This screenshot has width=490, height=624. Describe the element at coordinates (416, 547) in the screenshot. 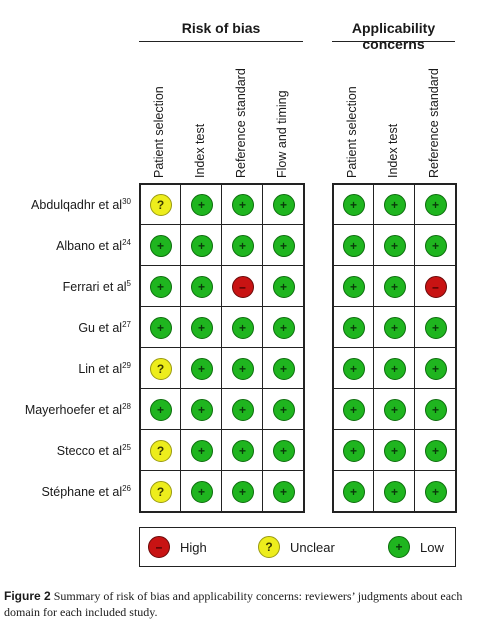

I see `legend-item-low: + Low` at that location.